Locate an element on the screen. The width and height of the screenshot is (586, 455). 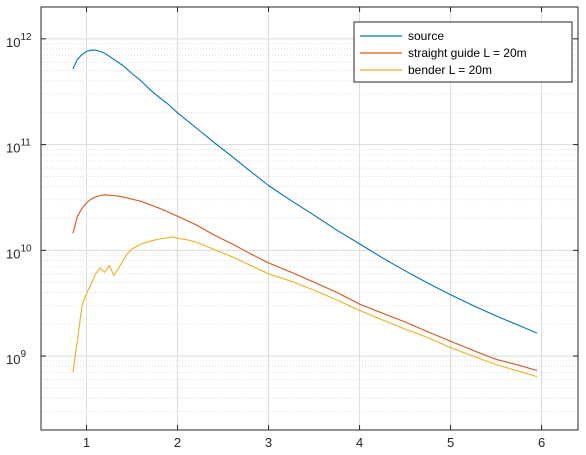
legend-label: straight guide L = 20m is located at coordinates (467, 53).